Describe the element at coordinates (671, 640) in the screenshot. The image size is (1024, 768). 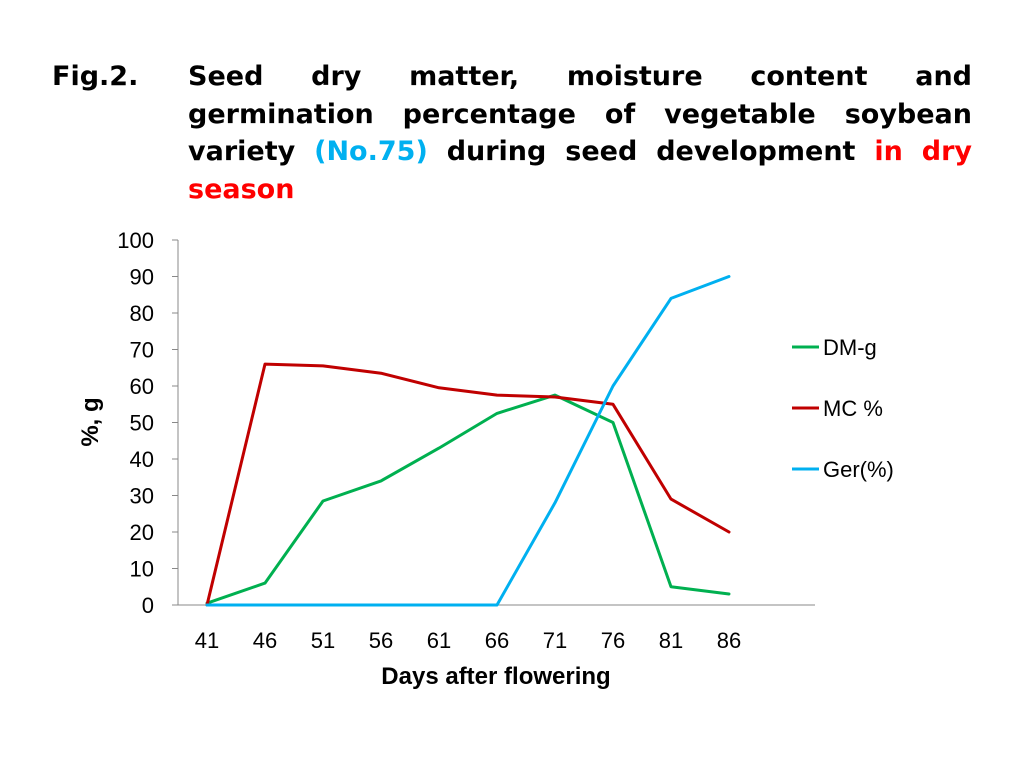
I see `x-tick-label: 81` at that location.